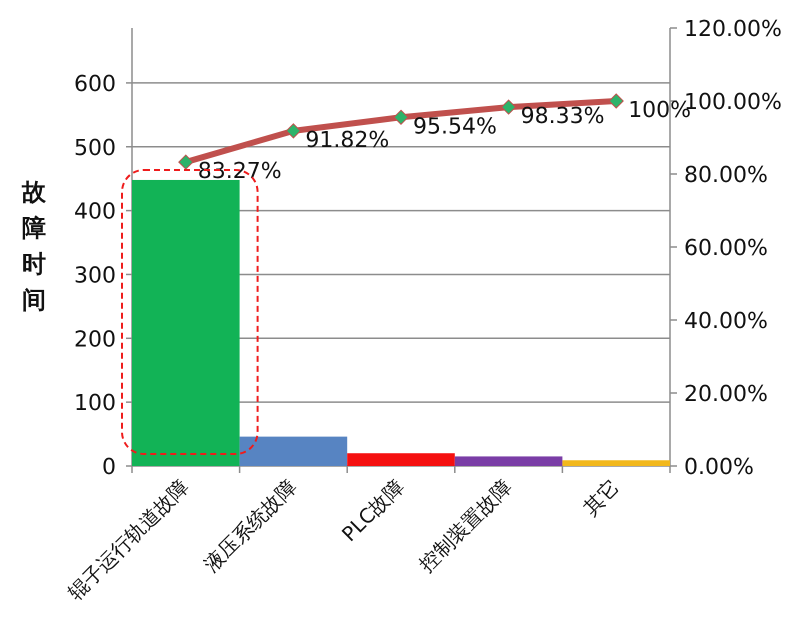 Image resolution: width=798 pixels, height=622 pixels. Describe the element at coordinates (95, 339) in the screenshot. I see `y-tick-label: 200` at that location.